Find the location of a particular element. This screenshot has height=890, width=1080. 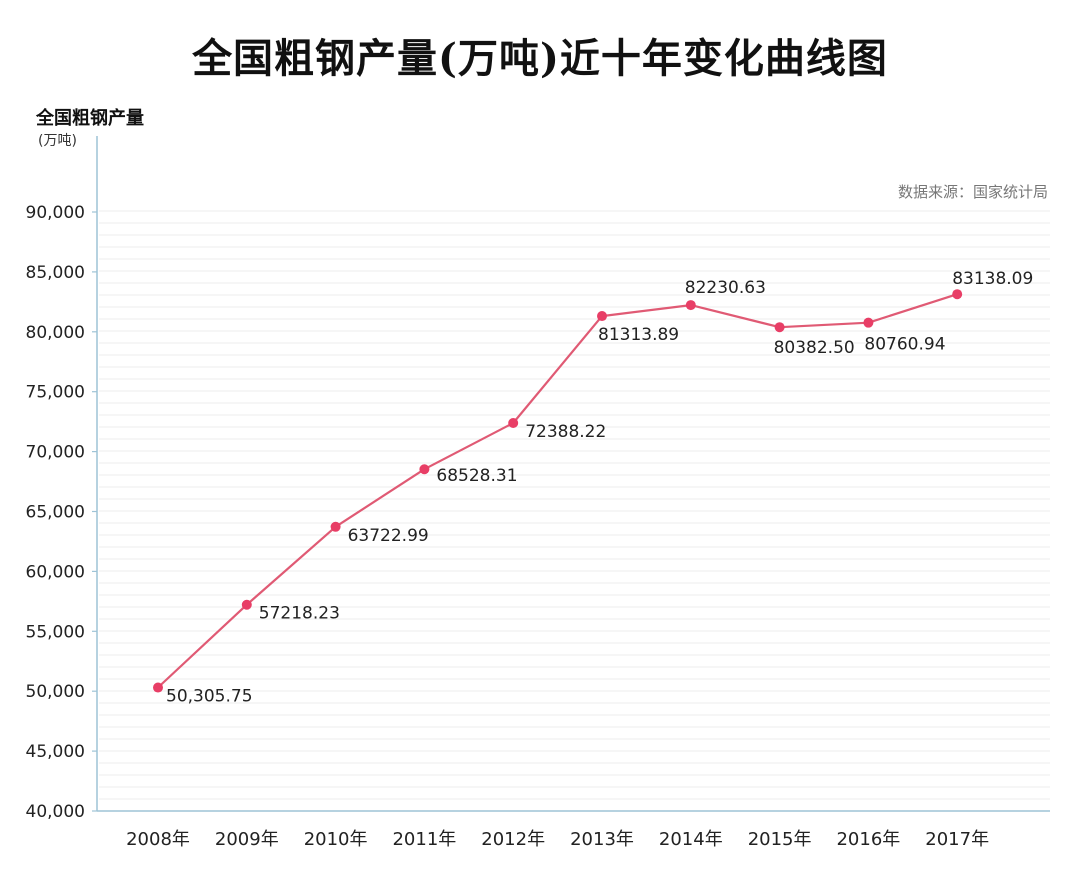

data-label: 50,305.75 is located at coordinates (209, 697).